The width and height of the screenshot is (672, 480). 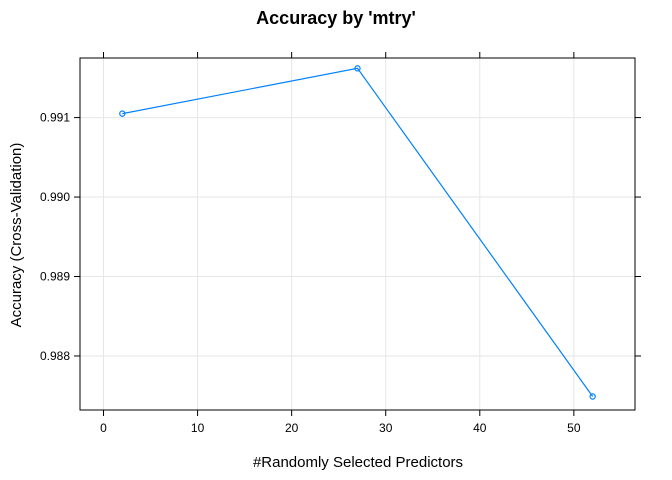 I want to click on y-tick-label: 0.988, so click(x=55, y=356).